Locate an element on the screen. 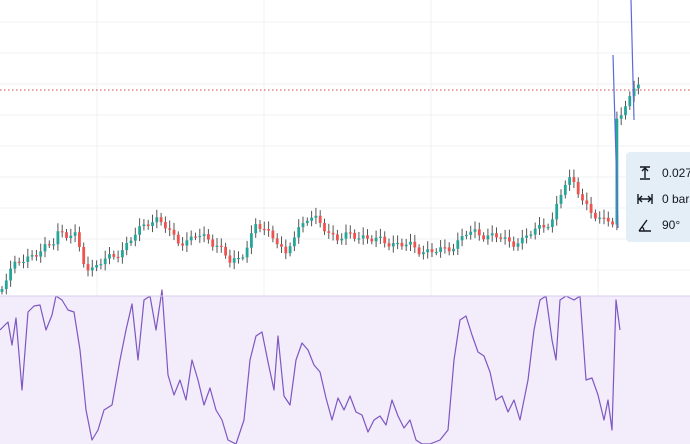 Image resolution: width=690 pixels, height=444 pixels. measure-line-left is located at coordinates (615, 141).